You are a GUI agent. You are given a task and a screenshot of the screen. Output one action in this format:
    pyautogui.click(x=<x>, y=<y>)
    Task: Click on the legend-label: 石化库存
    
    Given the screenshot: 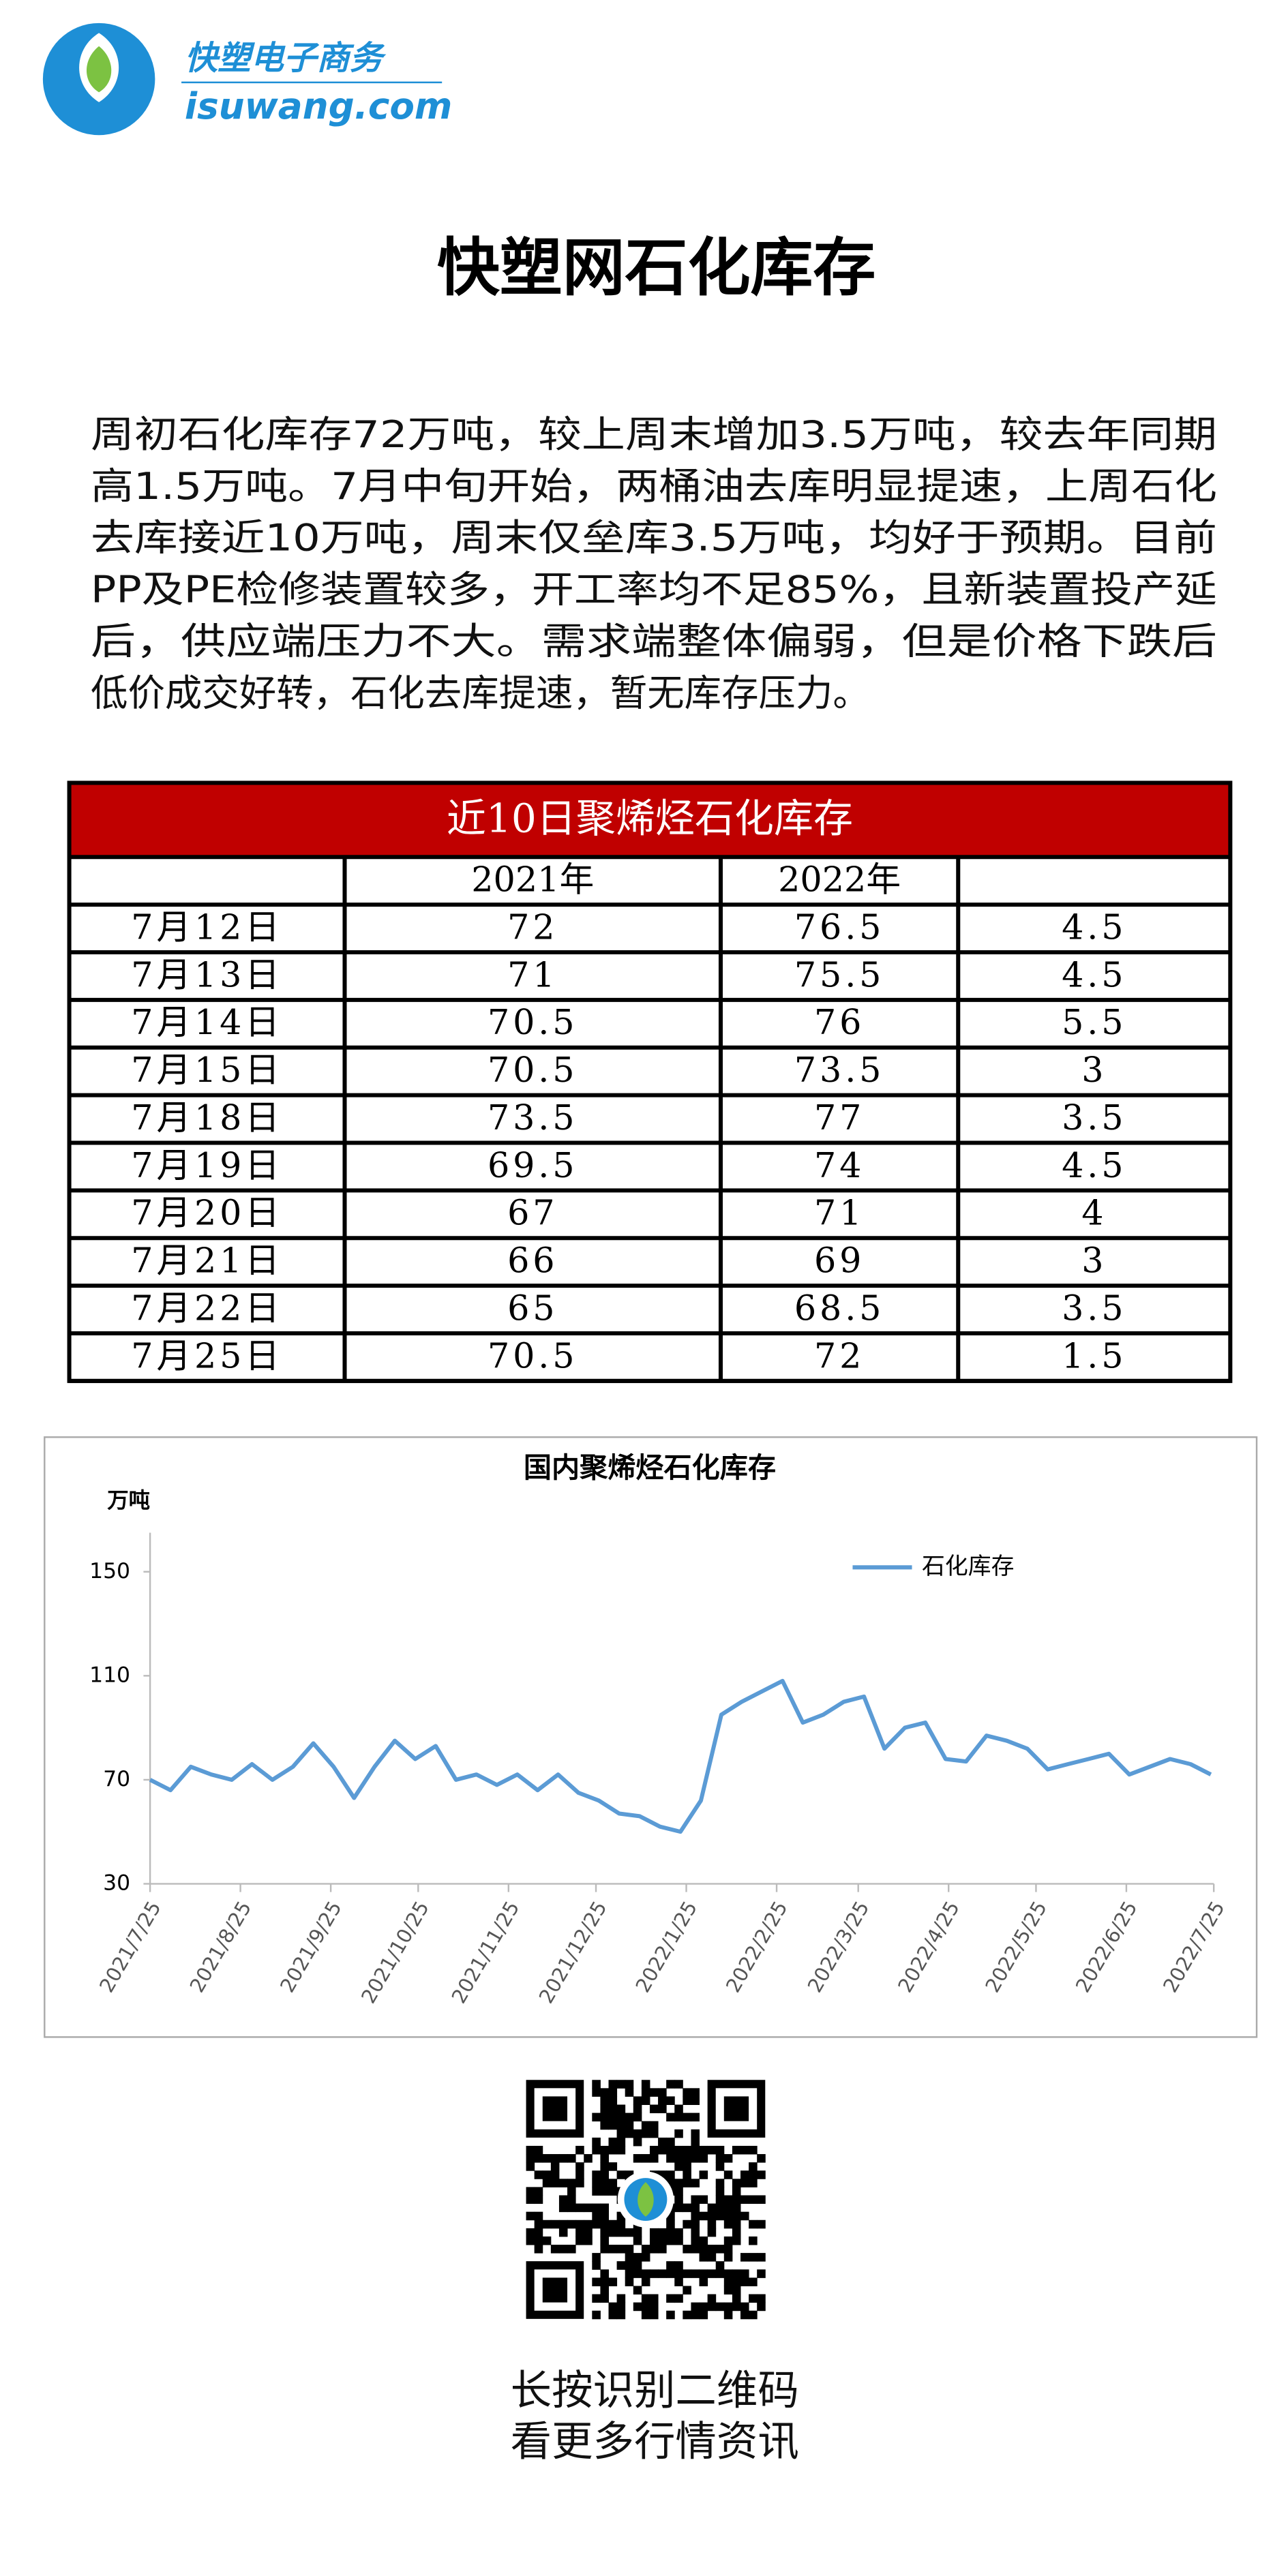 What is the action you would take?
    pyautogui.click(x=968, y=1566)
    